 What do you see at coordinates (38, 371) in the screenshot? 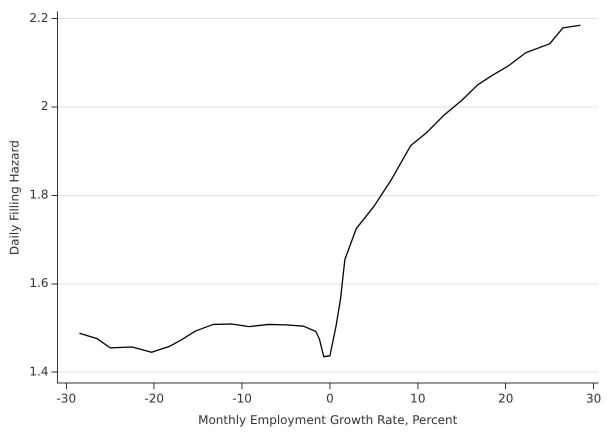
I see `y-tick-label: 1.4` at bounding box center [38, 371].